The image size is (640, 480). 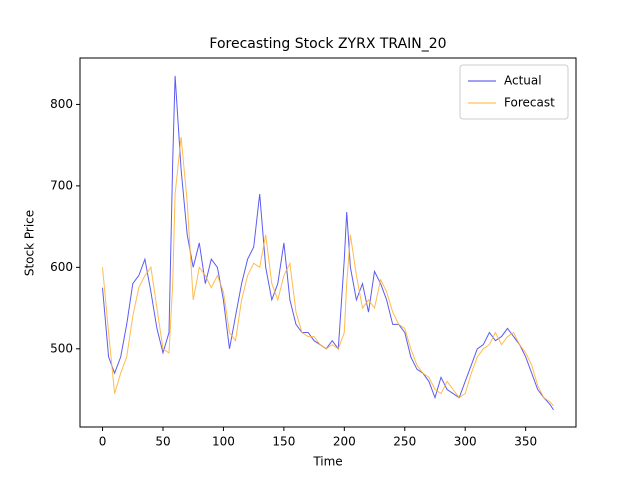 What do you see at coordinates (223, 442) in the screenshot?
I see `x-tick-label: 100` at bounding box center [223, 442].